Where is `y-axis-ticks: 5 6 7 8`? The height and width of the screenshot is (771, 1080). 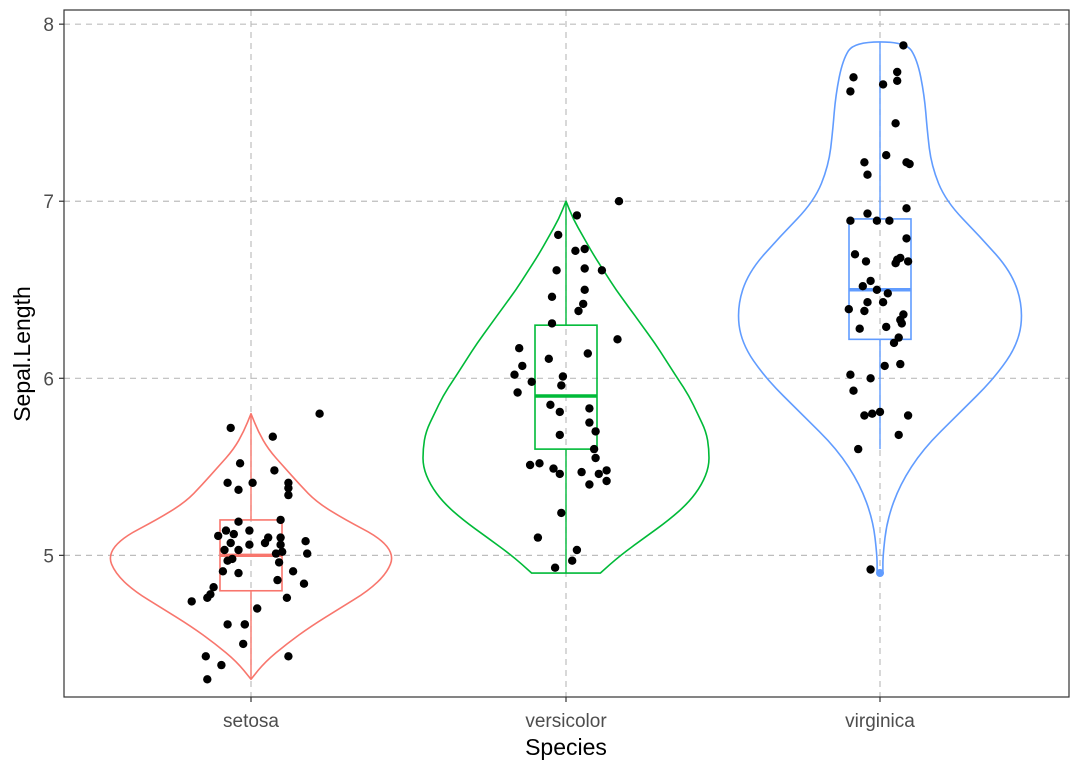 y-axis-ticks: 5 6 7 8 is located at coordinates (53, 291).